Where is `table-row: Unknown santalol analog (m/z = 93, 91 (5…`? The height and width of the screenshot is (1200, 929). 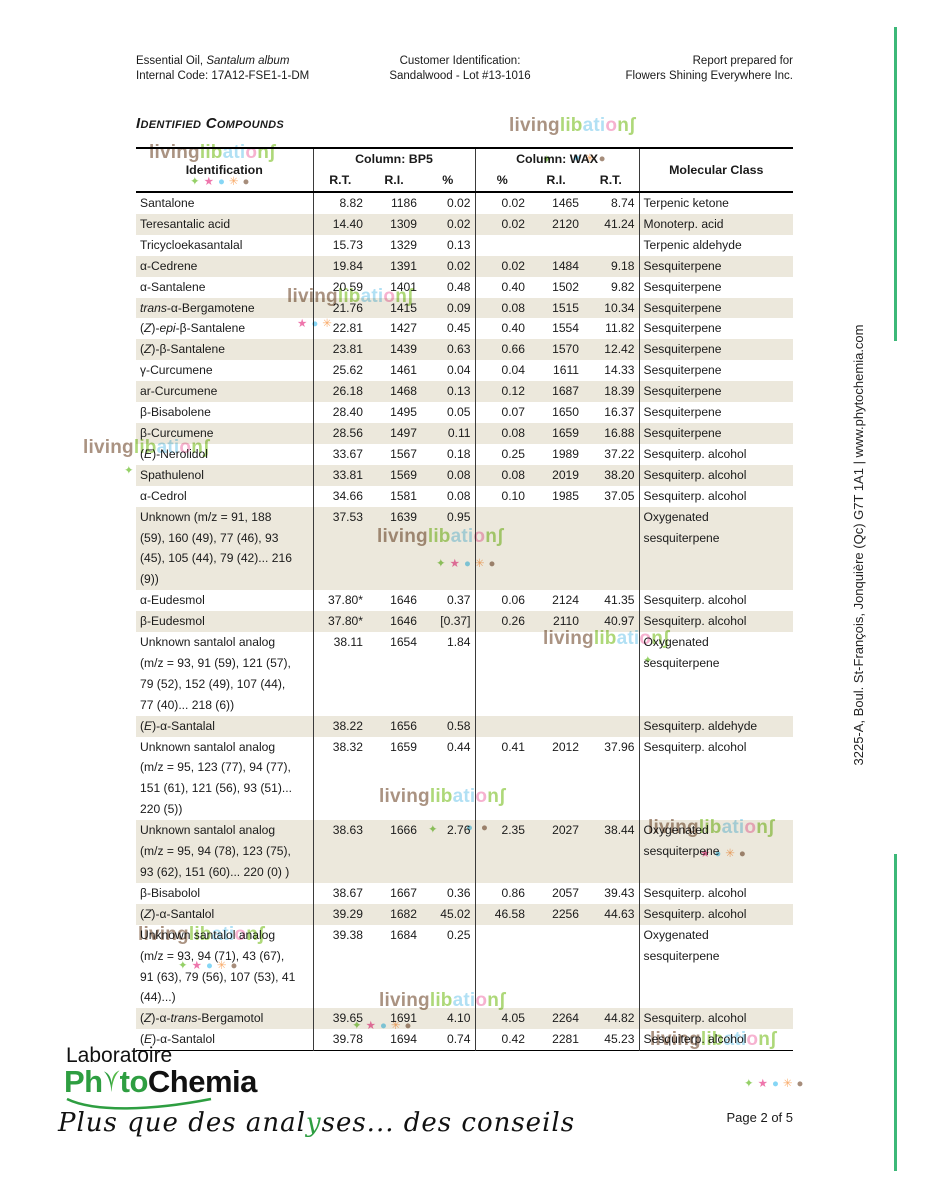 table-row: Unknown santalol analog (m/z = 93, 91 (5… is located at coordinates (464, 674).